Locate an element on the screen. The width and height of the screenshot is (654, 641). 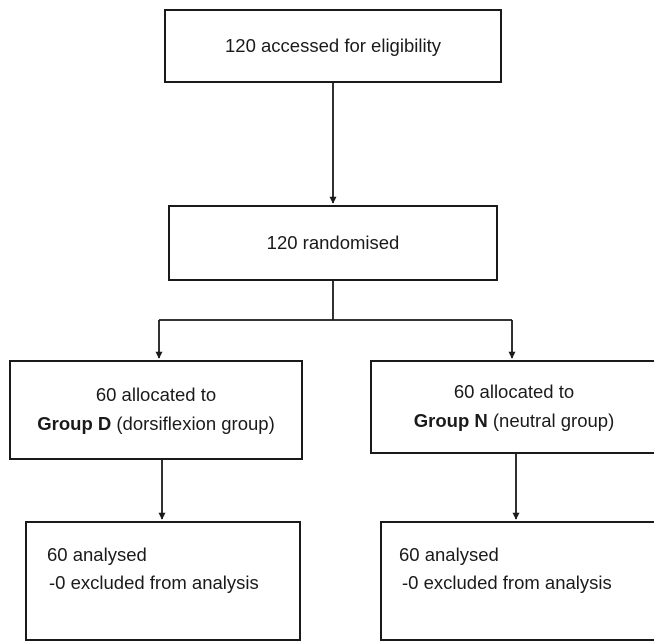
group-n-analysis-box: 60 analysed -0 excluded from analysis is located at coordinates (517, 581).